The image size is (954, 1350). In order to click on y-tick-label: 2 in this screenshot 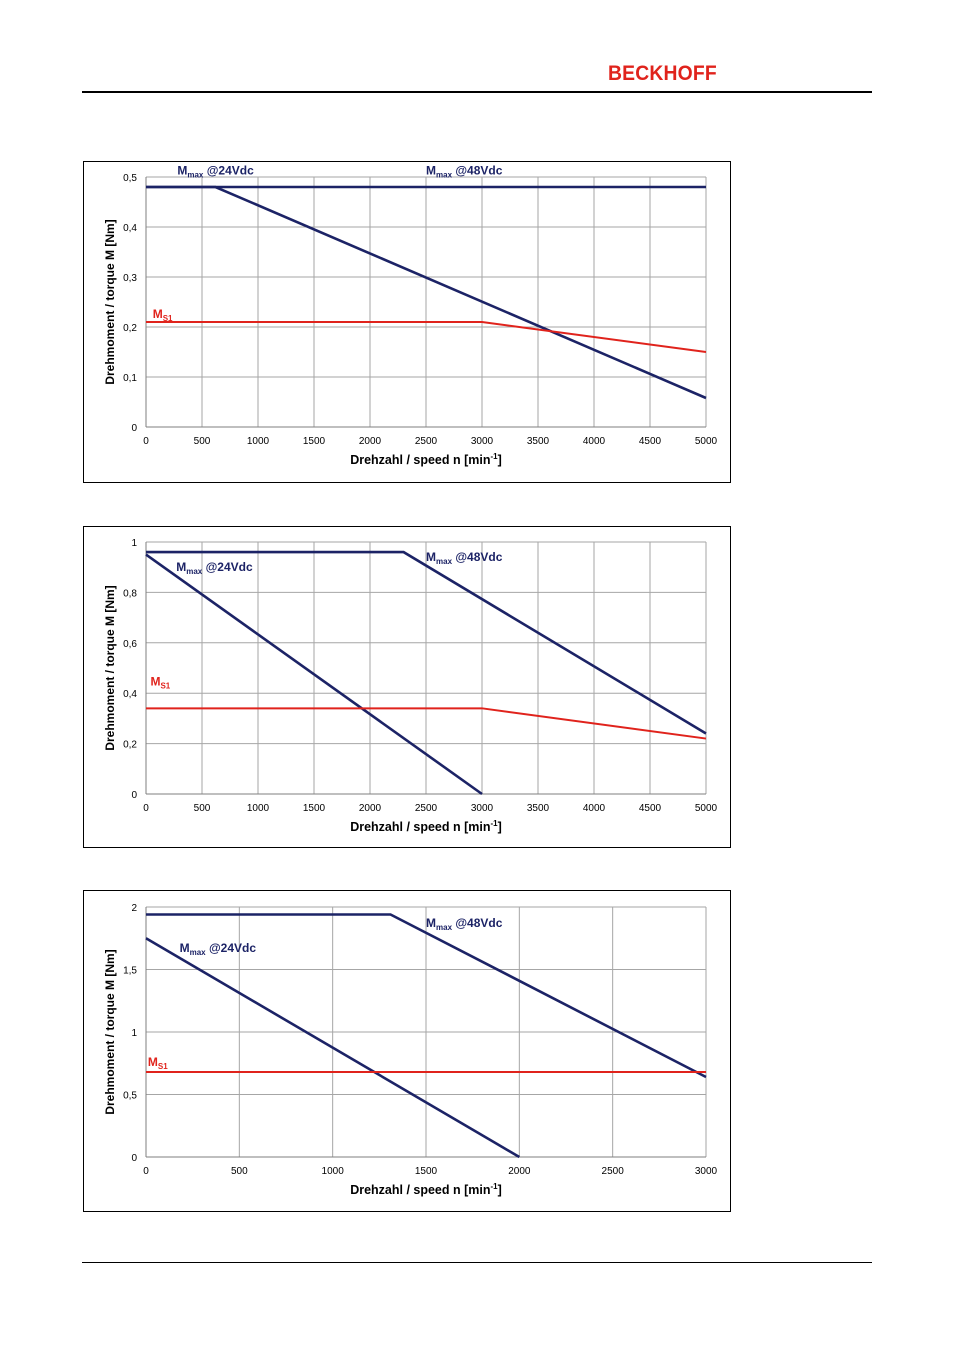, I will do `click(134, 908)`.